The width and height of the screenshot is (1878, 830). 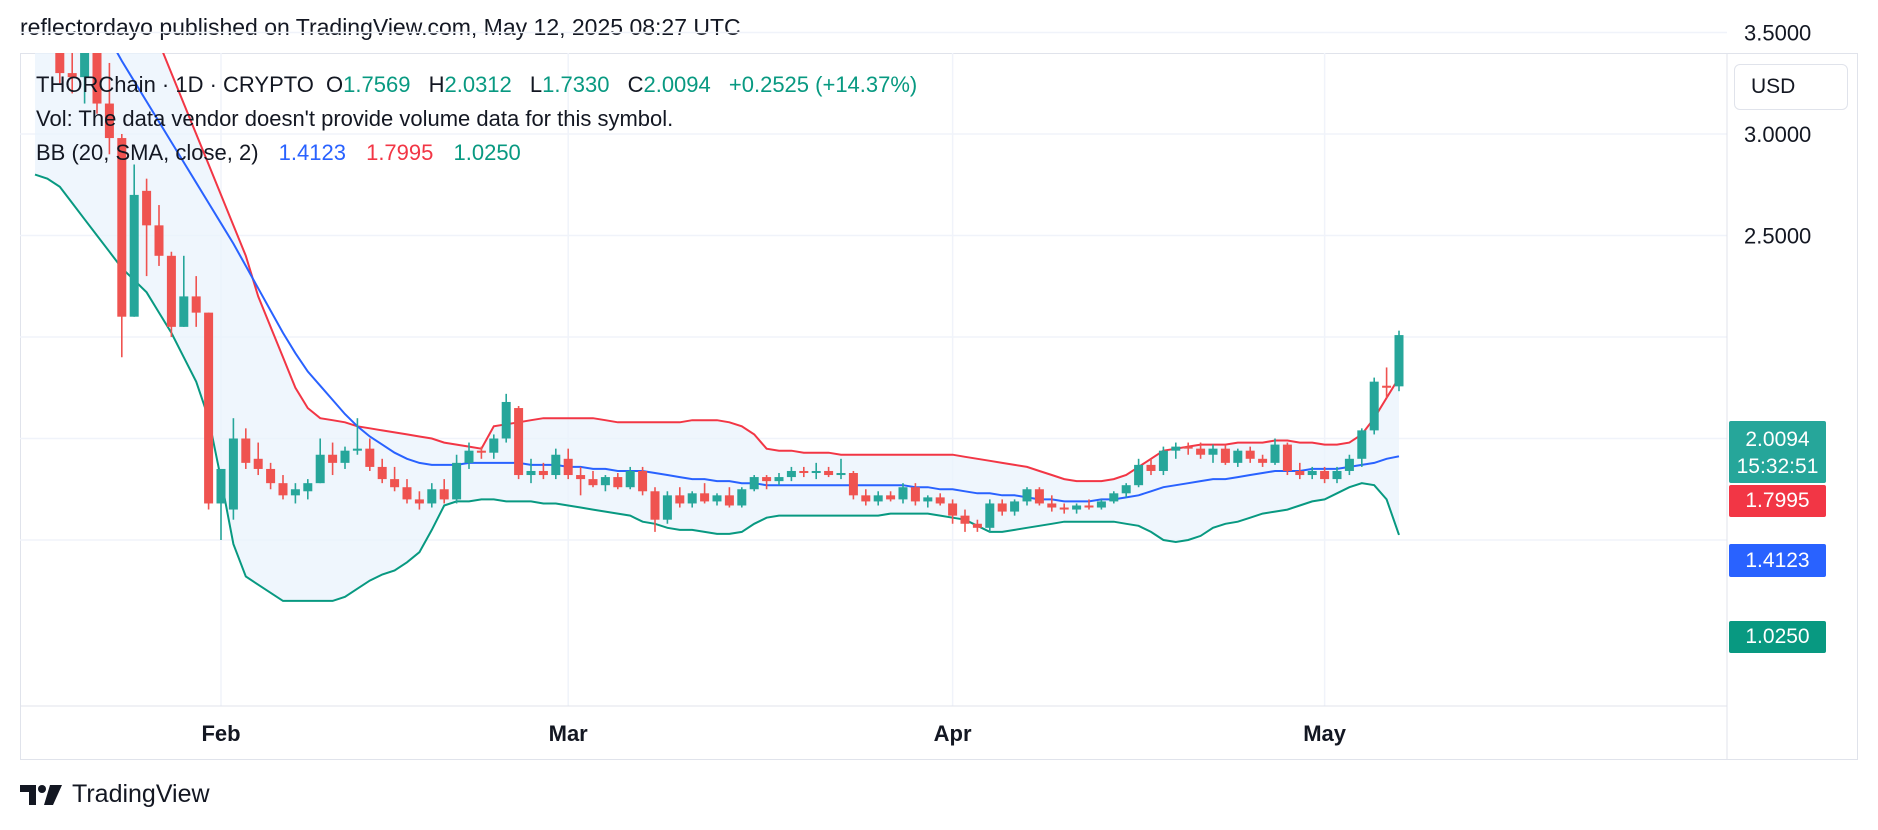 I want to click on legend-change: +0.2525 (+14.37%), so click(x=823, y=84).